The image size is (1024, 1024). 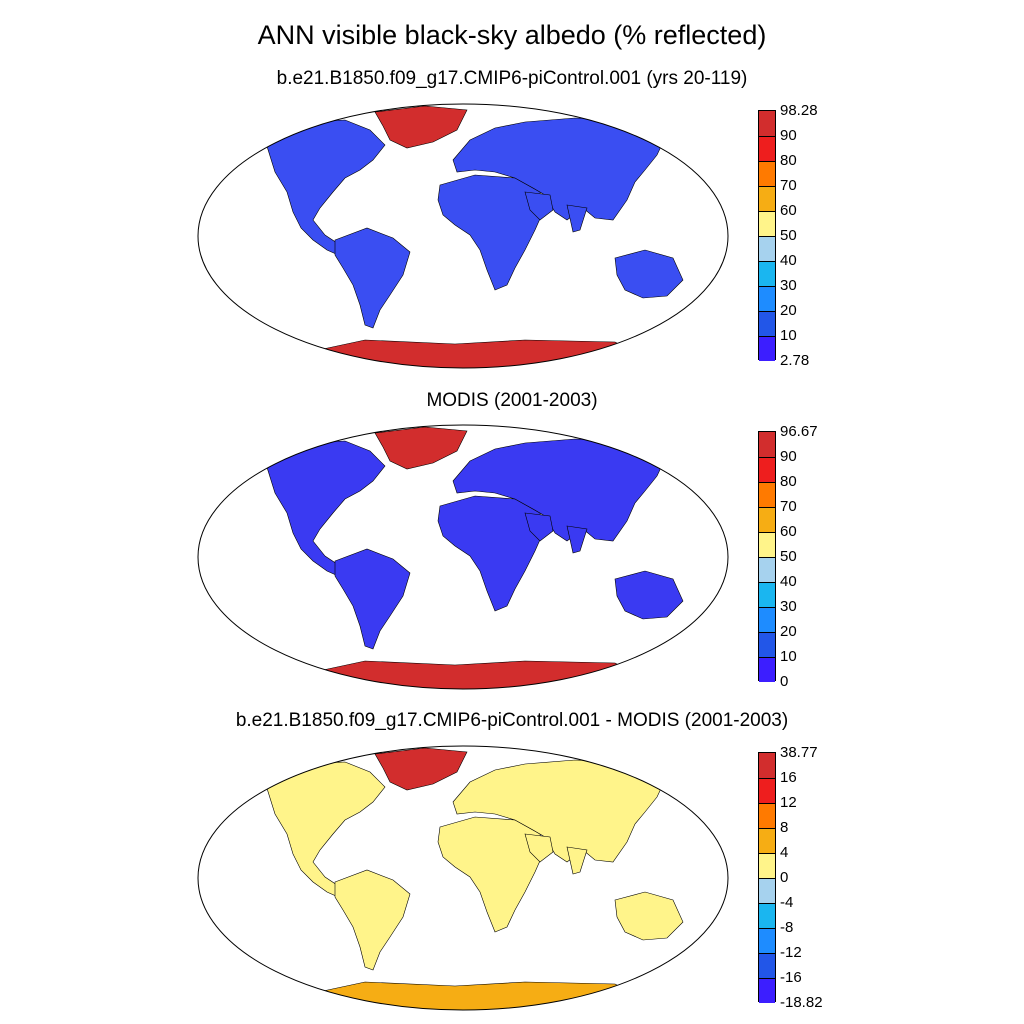 What do you see at coordinates (801, 1002) in the screenshot?
I see `colorbar-tick-label: -18.82` at bounding box center [801, 1002].